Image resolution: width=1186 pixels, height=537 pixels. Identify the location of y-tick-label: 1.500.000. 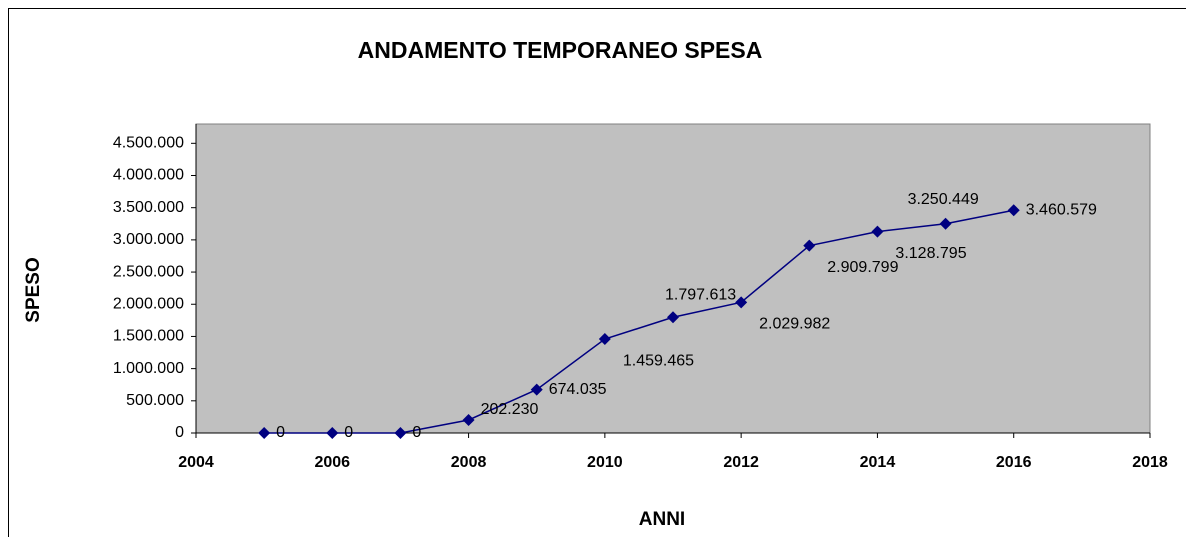
(148, 336).